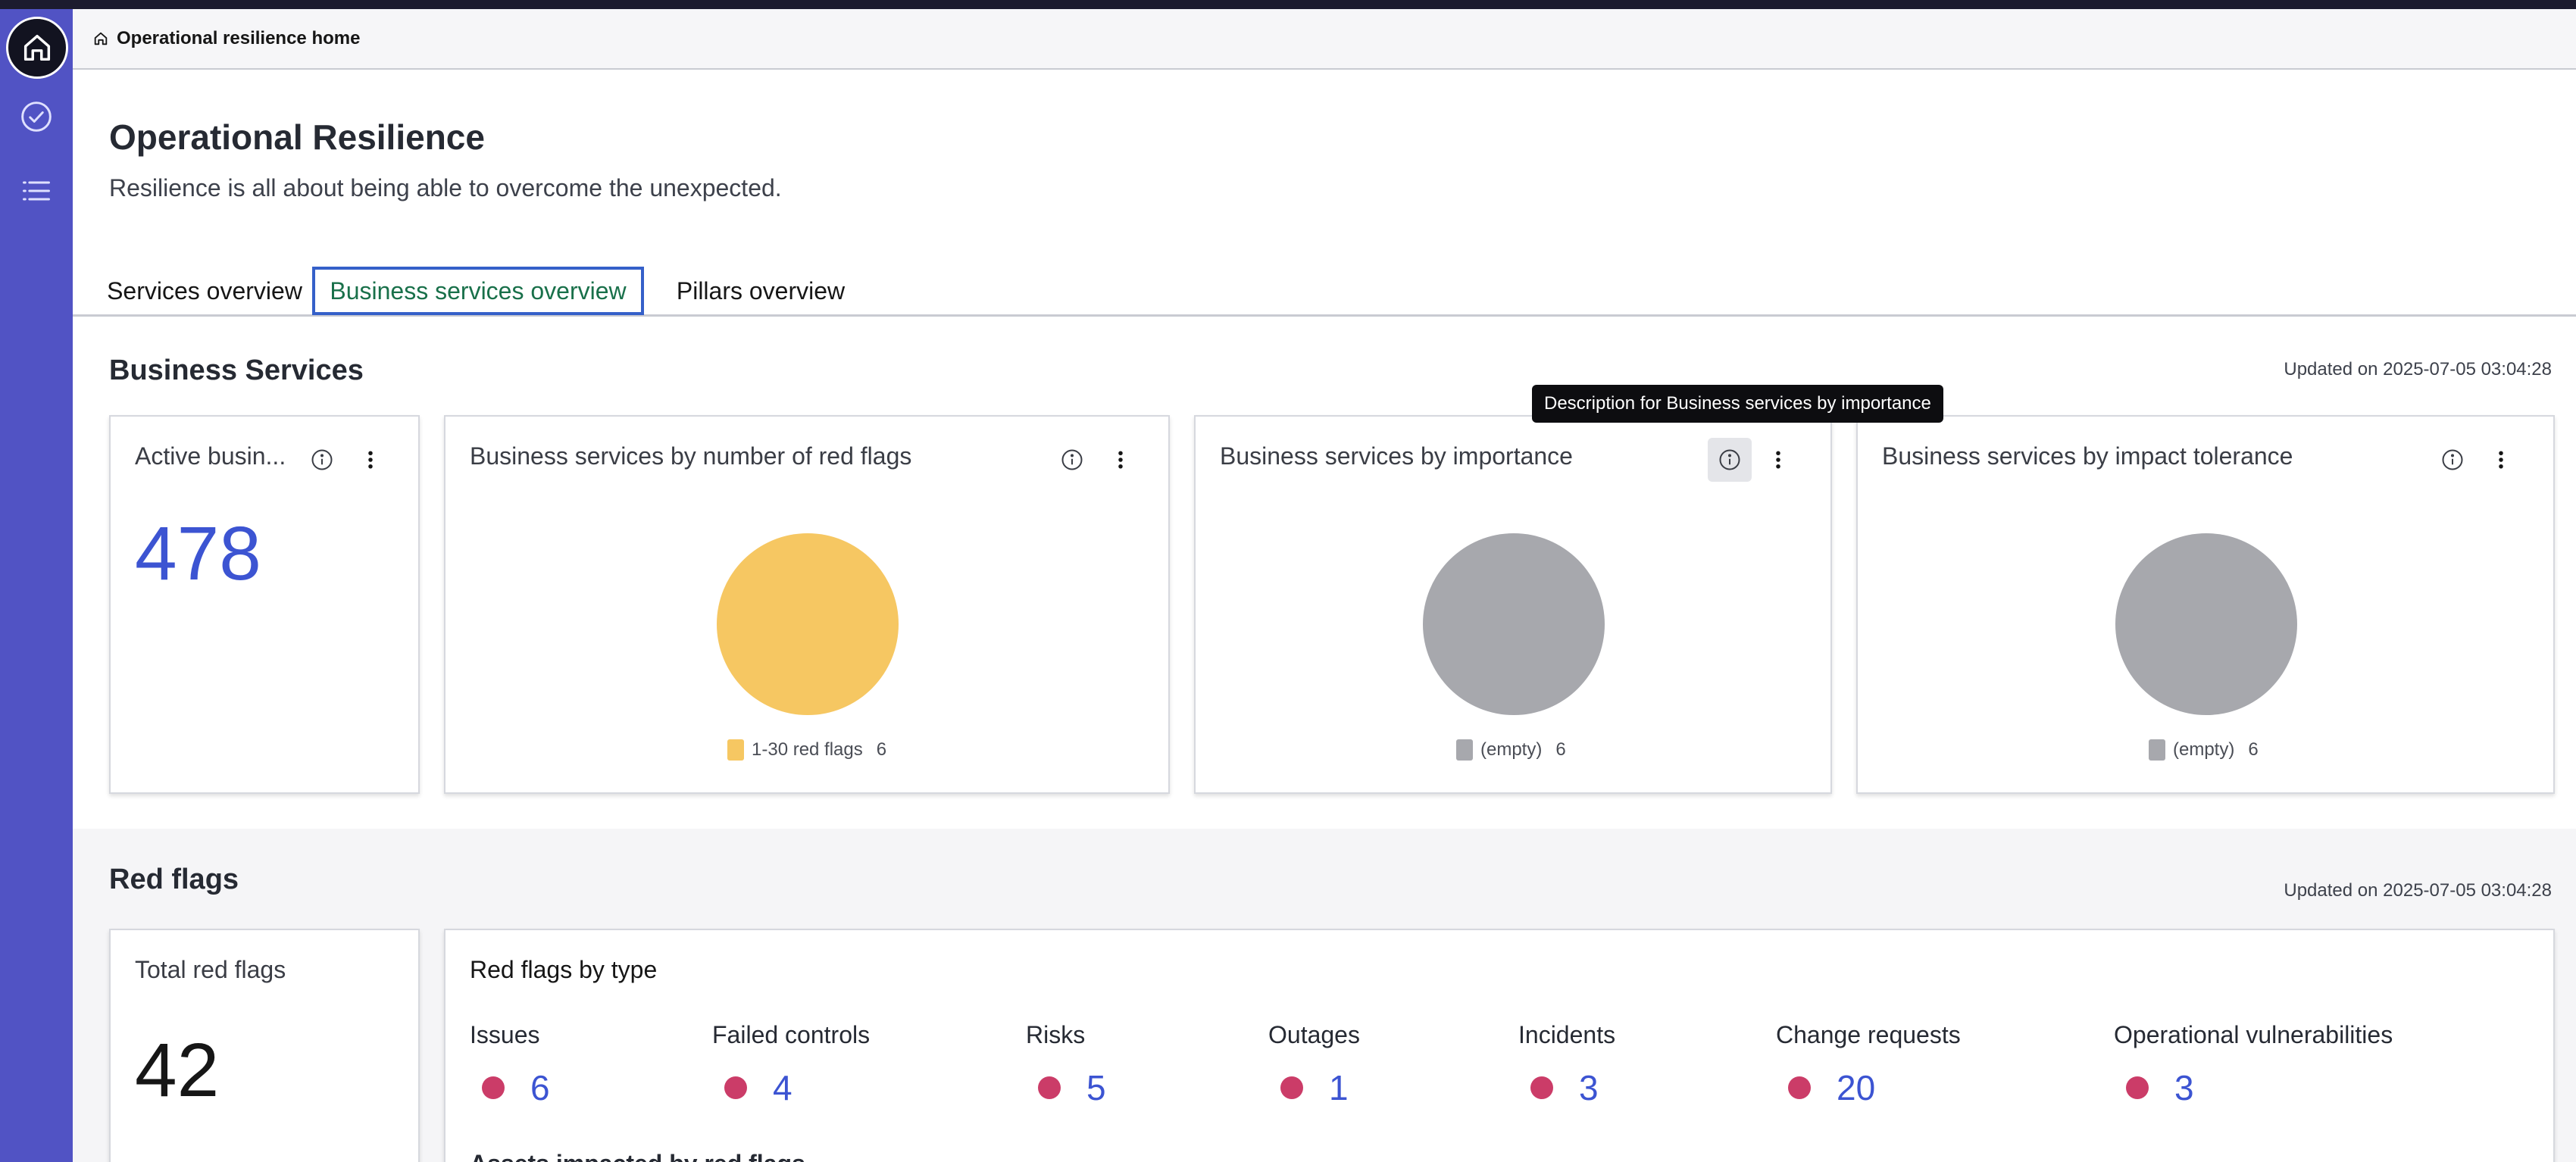  I want to click on chart-legend: 1-30 red flags 6, so click(807, 750).